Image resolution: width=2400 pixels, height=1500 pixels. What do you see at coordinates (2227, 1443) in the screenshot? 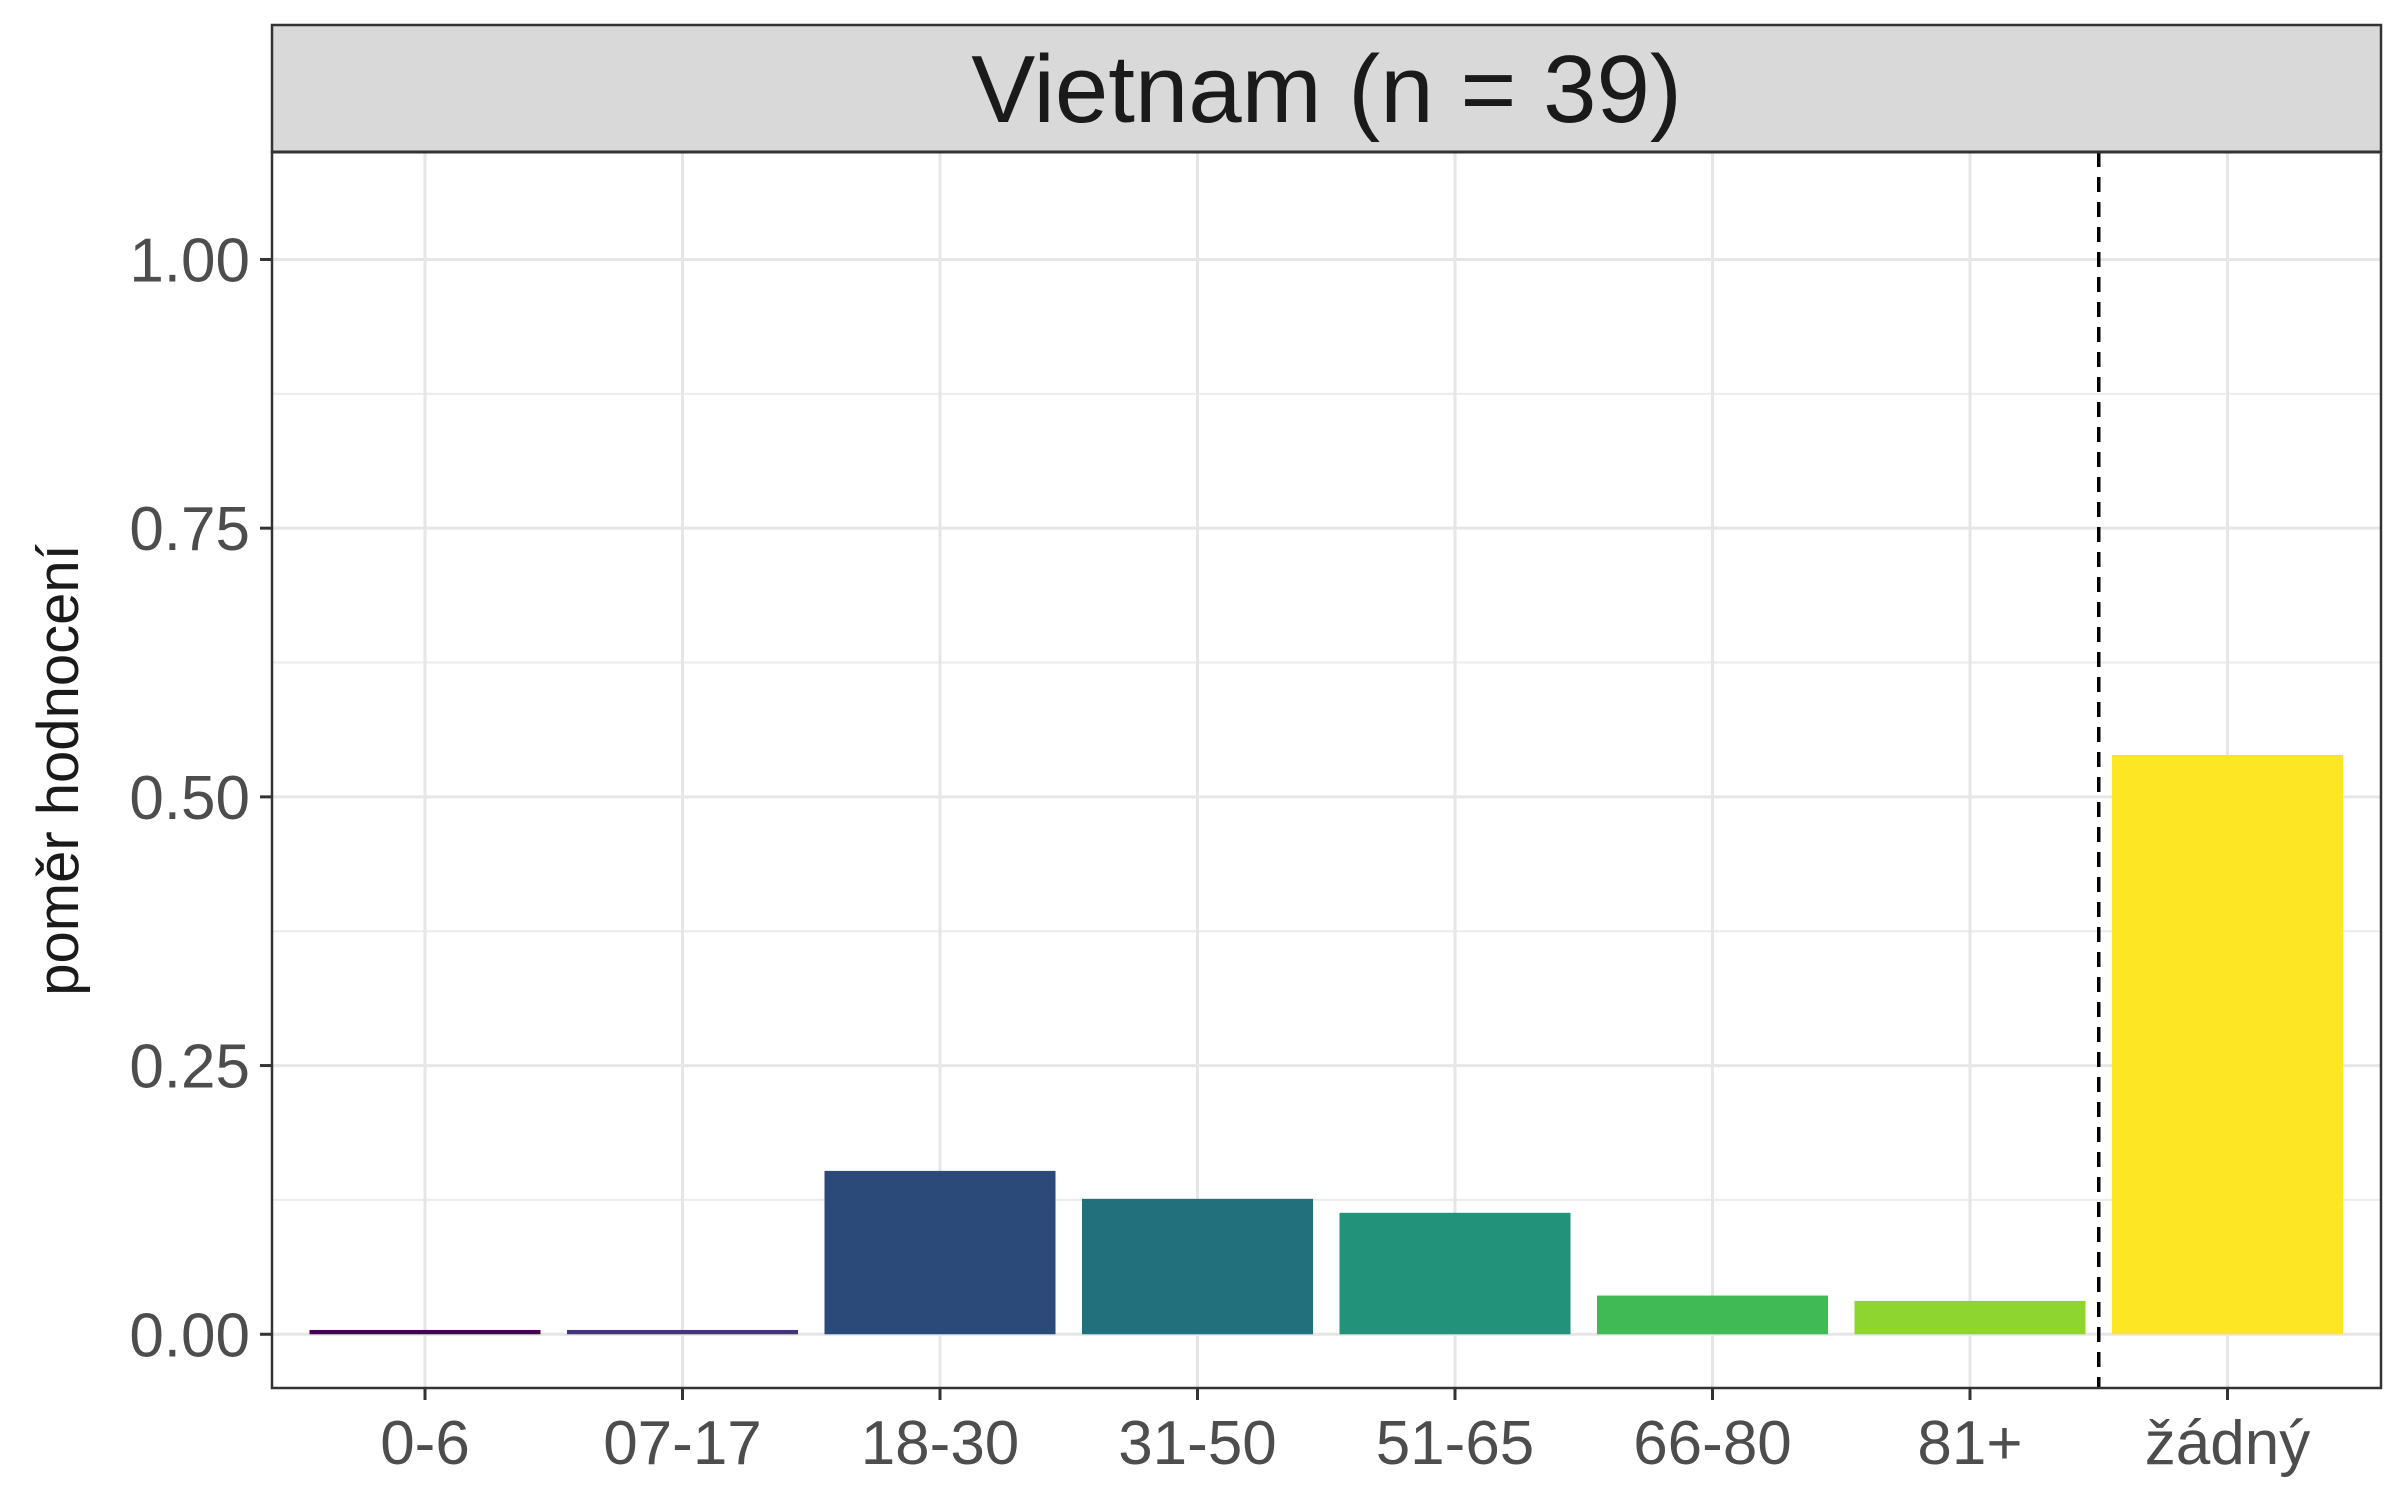
I see `x-tick-label: žádný` at bounding box center [2227, 1443].